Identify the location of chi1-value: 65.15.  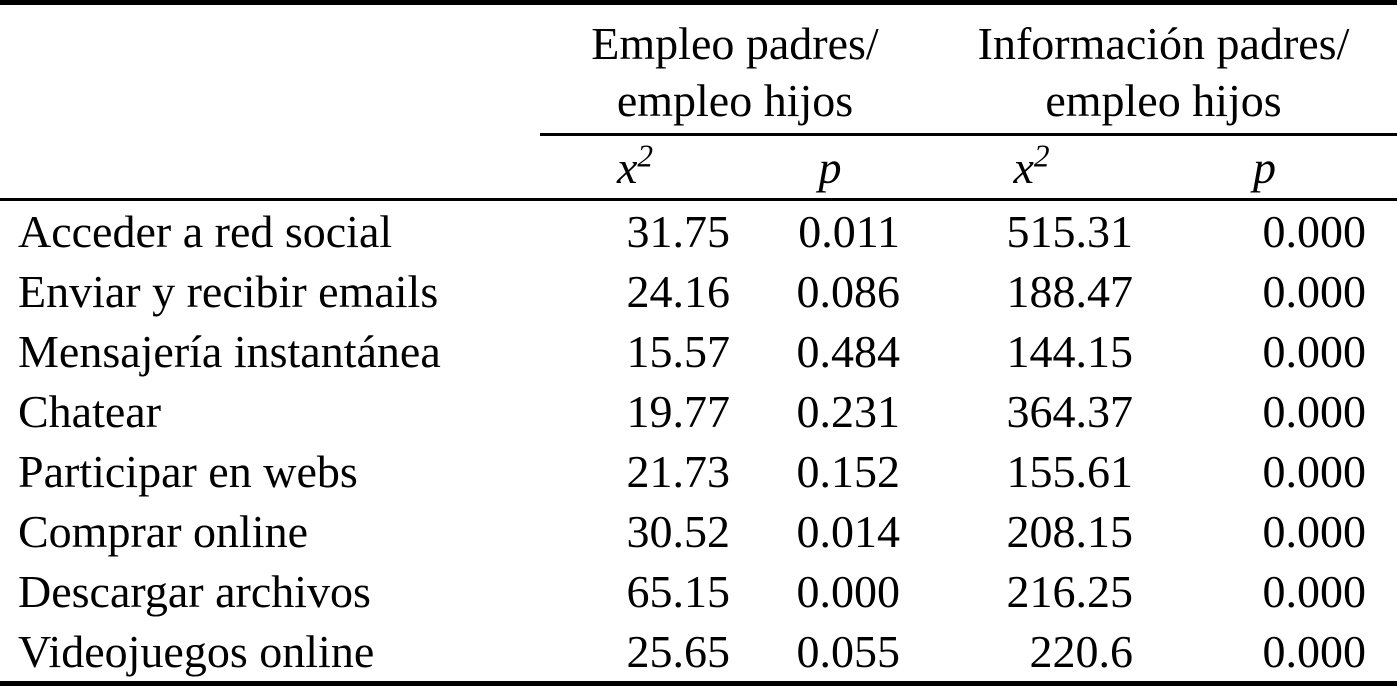
(678, 591).